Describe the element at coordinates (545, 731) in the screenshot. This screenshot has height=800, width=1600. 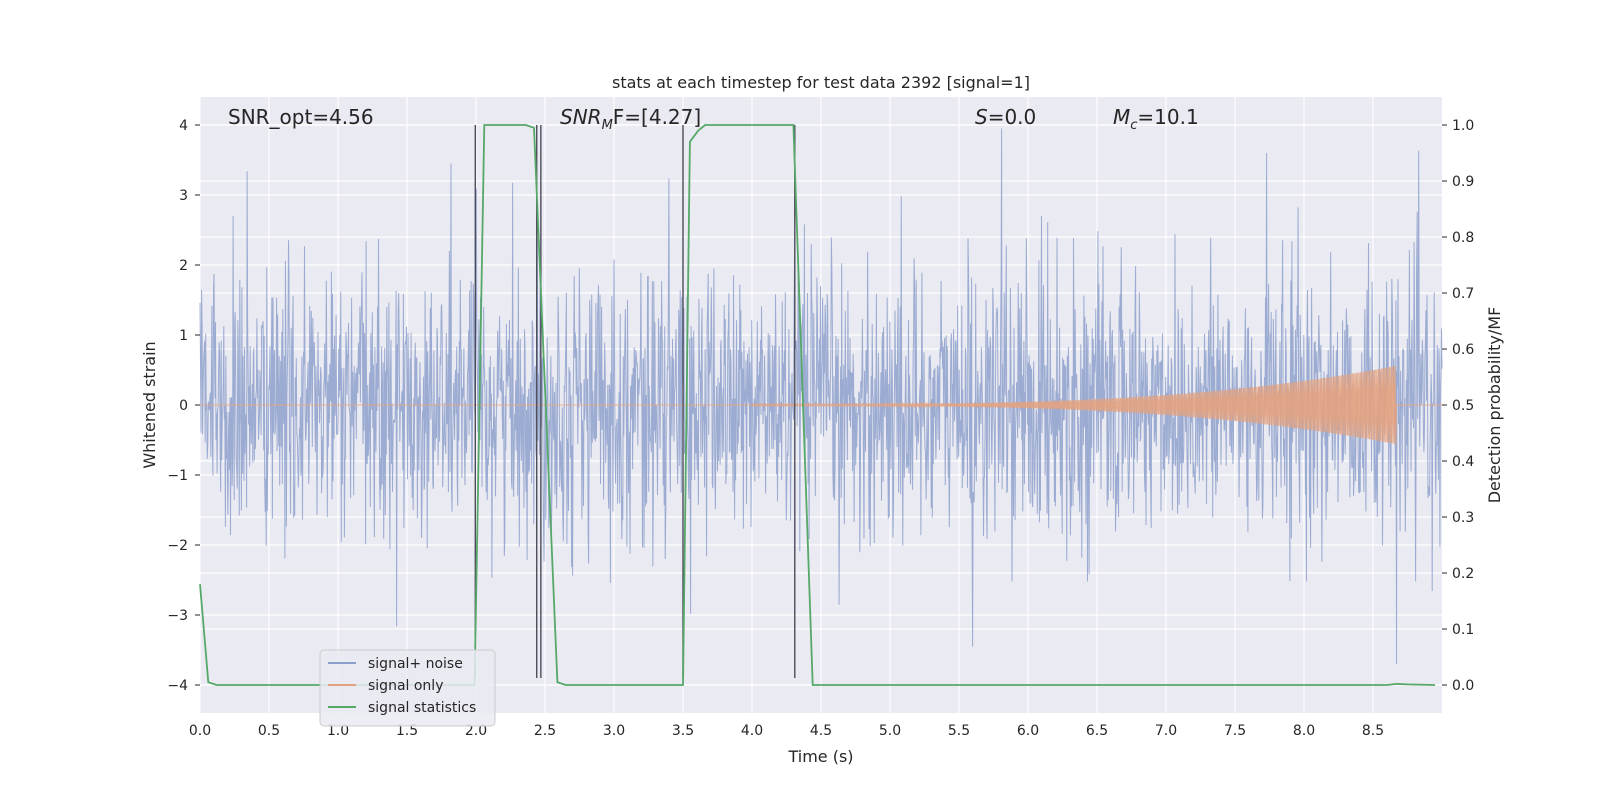
I see `x-tick-label: 2.5` at that location.